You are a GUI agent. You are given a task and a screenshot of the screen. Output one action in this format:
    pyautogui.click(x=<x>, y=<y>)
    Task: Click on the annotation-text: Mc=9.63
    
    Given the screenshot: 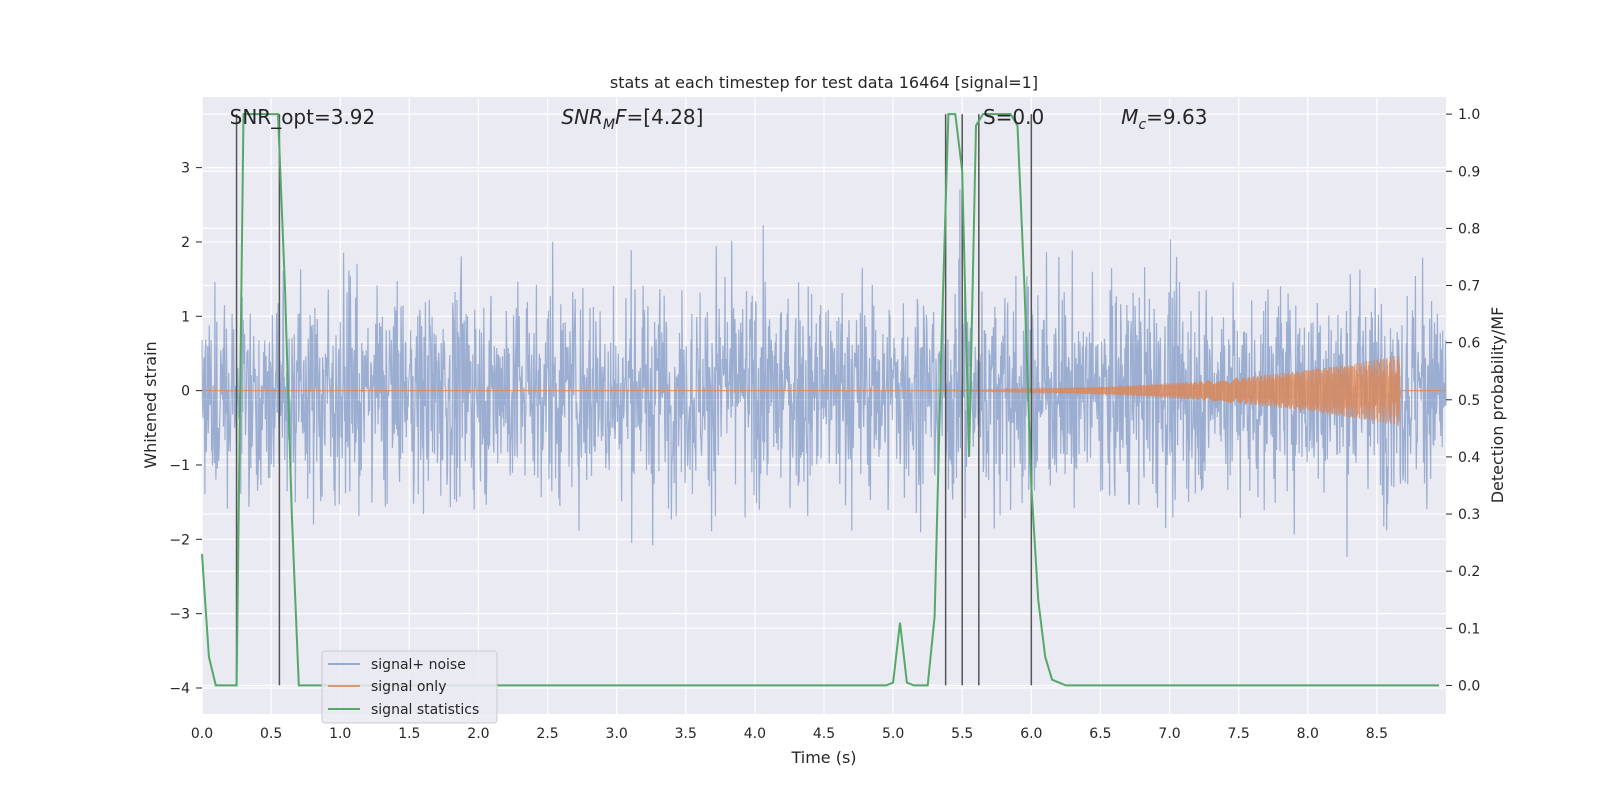 What is the action you would take?
    pyautogui.click(x=1164, y=119)
    